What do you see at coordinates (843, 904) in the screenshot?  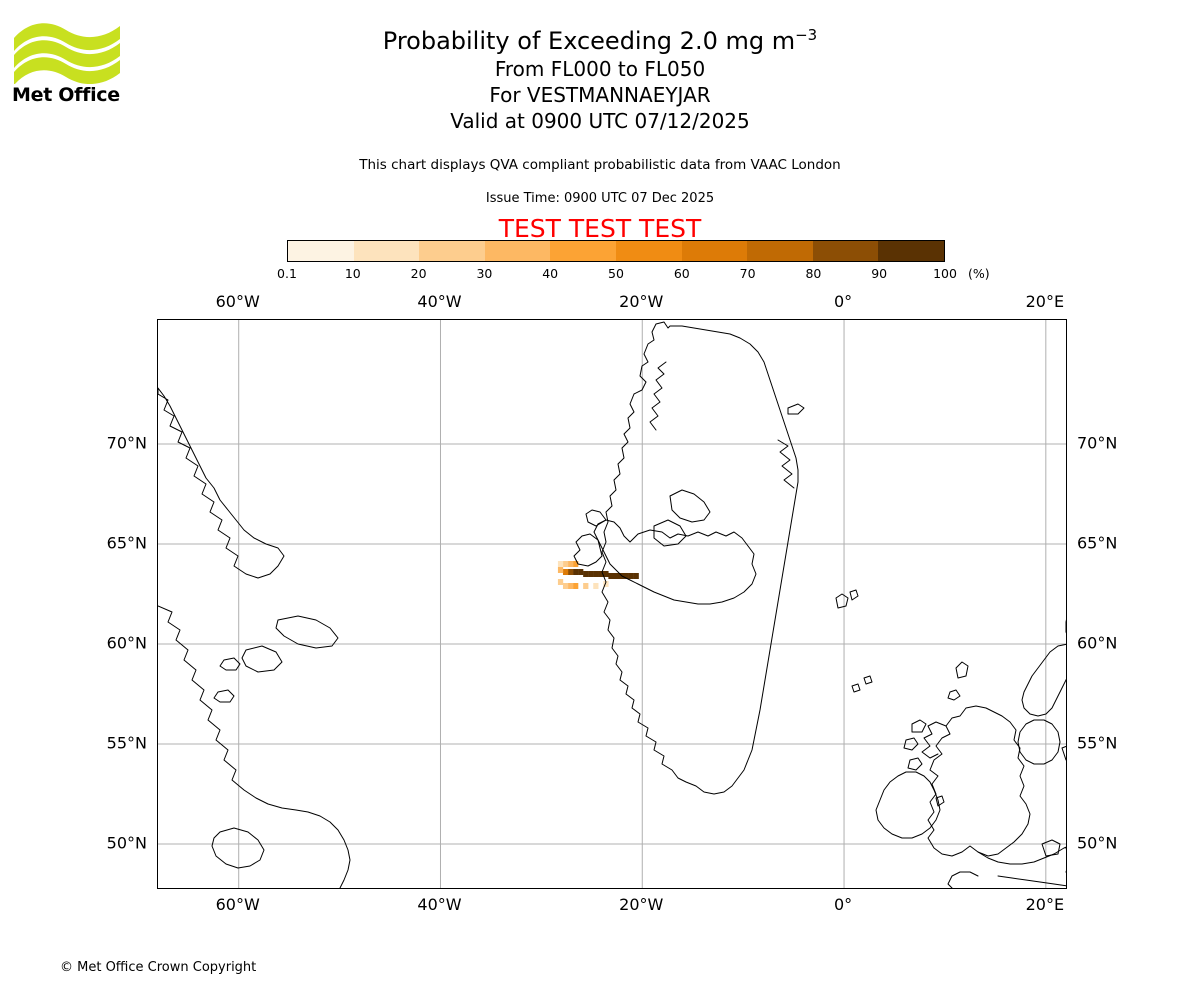 I see `axis-label-lon-bottom-0: 0°` at bounding box center [843, 904].